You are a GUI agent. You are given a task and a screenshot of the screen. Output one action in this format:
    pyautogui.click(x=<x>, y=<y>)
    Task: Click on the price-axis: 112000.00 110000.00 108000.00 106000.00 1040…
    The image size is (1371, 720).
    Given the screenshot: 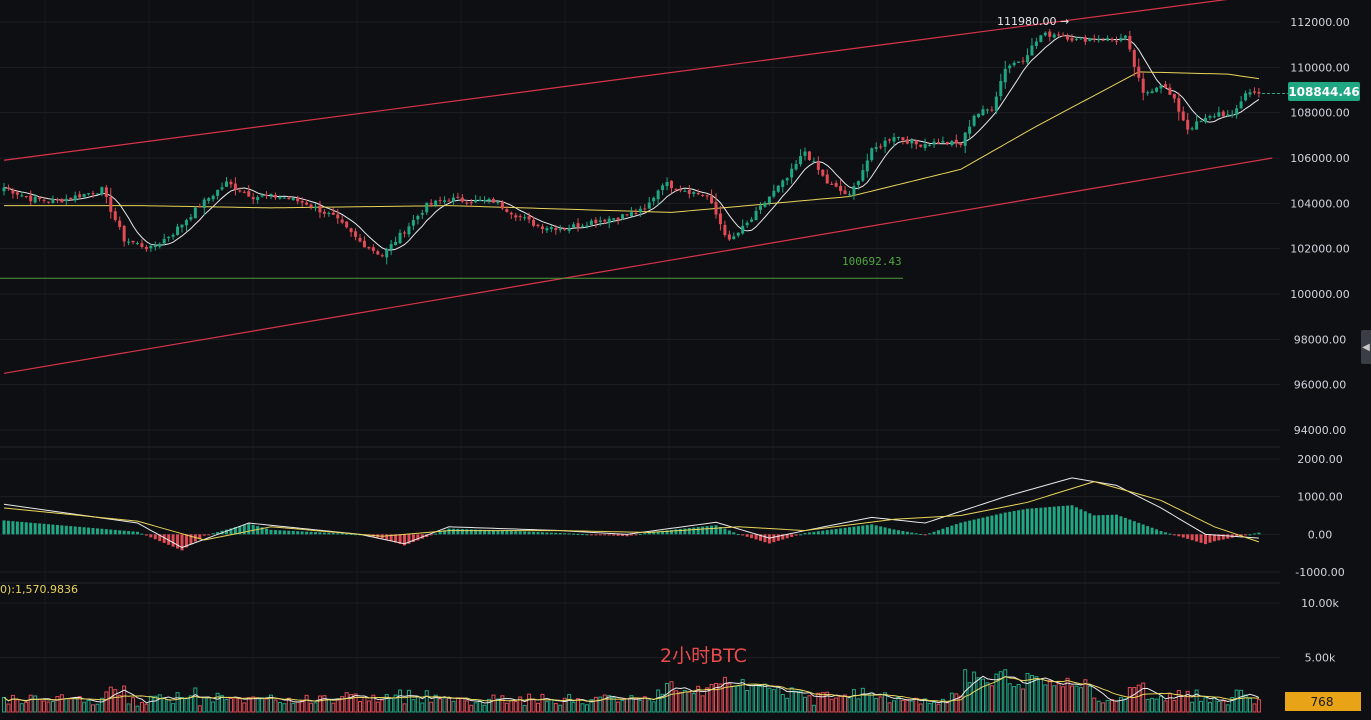 What is the action you would take?
    pyautogui.click(x=1320, y=340)
    